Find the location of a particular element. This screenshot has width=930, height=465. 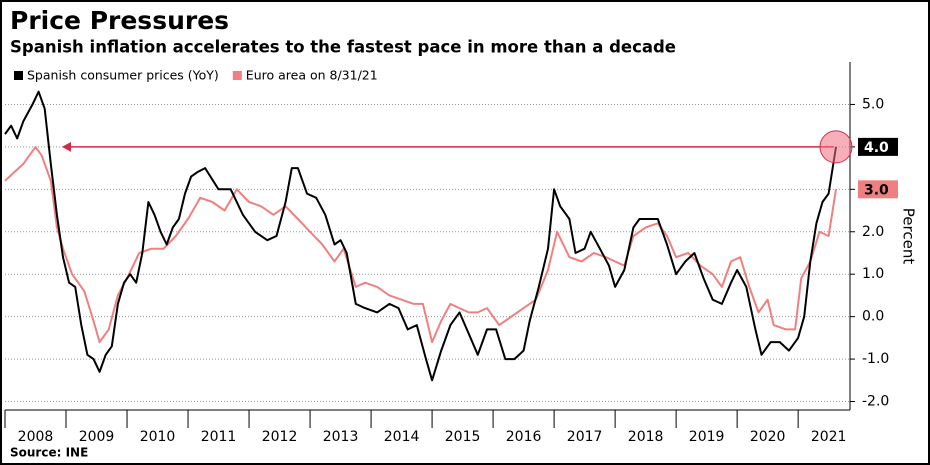

x-tick-label: 2008 is located at coordinates (36, 437).